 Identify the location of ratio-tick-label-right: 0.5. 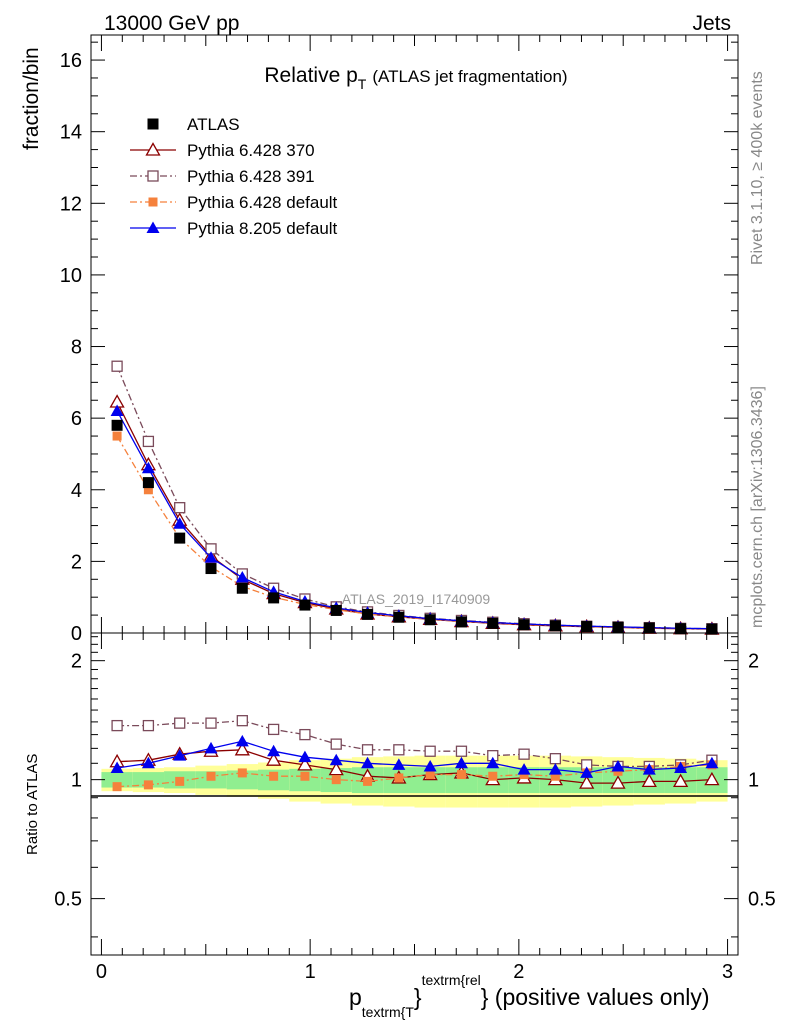
(762, 900).